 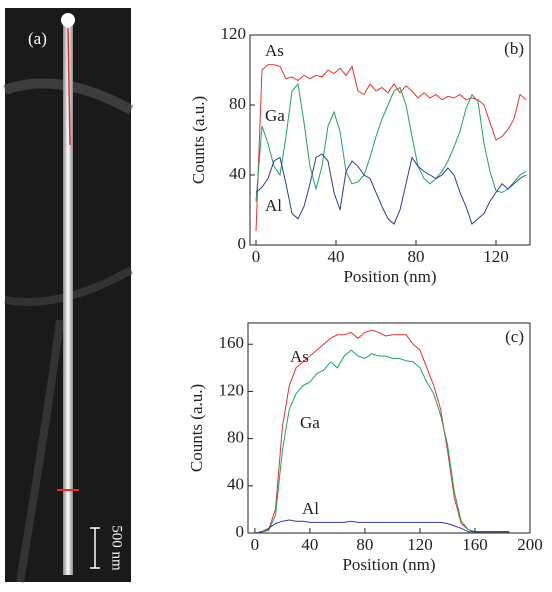 What do you see at coordinates (514, 336) in the screenshot?
I see `panel-label: (c)` at bounding box center [514, 336].